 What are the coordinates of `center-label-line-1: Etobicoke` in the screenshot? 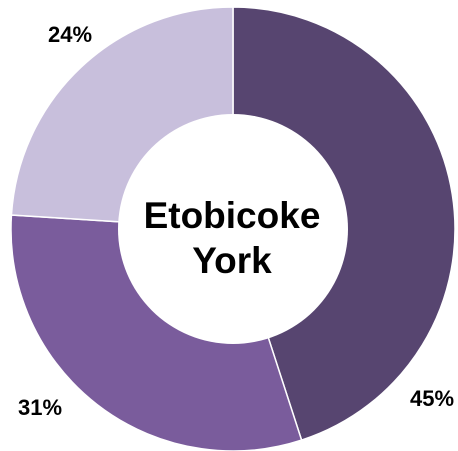 It's located at (232, 215).